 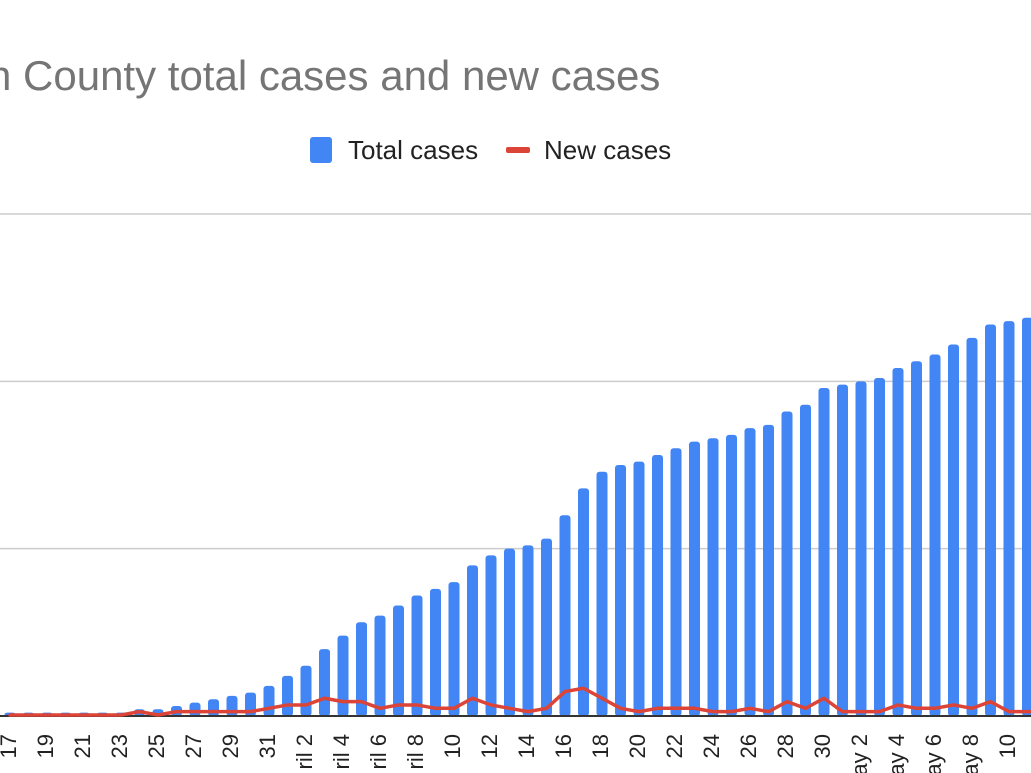 What do you see at coordinates (563, 746) in the screenshot?
I see `x-tick-label-15: 16` at bounding box center [563, 746].